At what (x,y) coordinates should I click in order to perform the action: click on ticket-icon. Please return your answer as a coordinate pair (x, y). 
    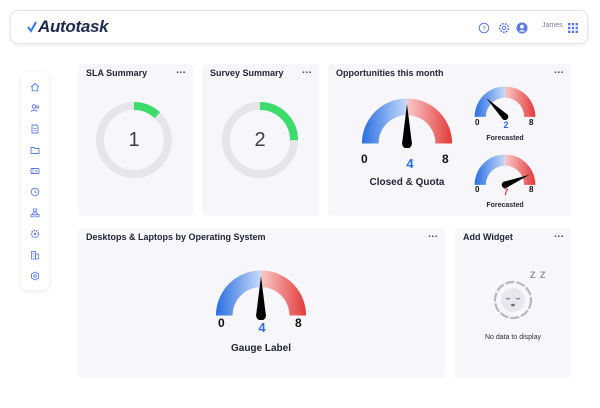
    Looking at the image, I should click on (35, 171).